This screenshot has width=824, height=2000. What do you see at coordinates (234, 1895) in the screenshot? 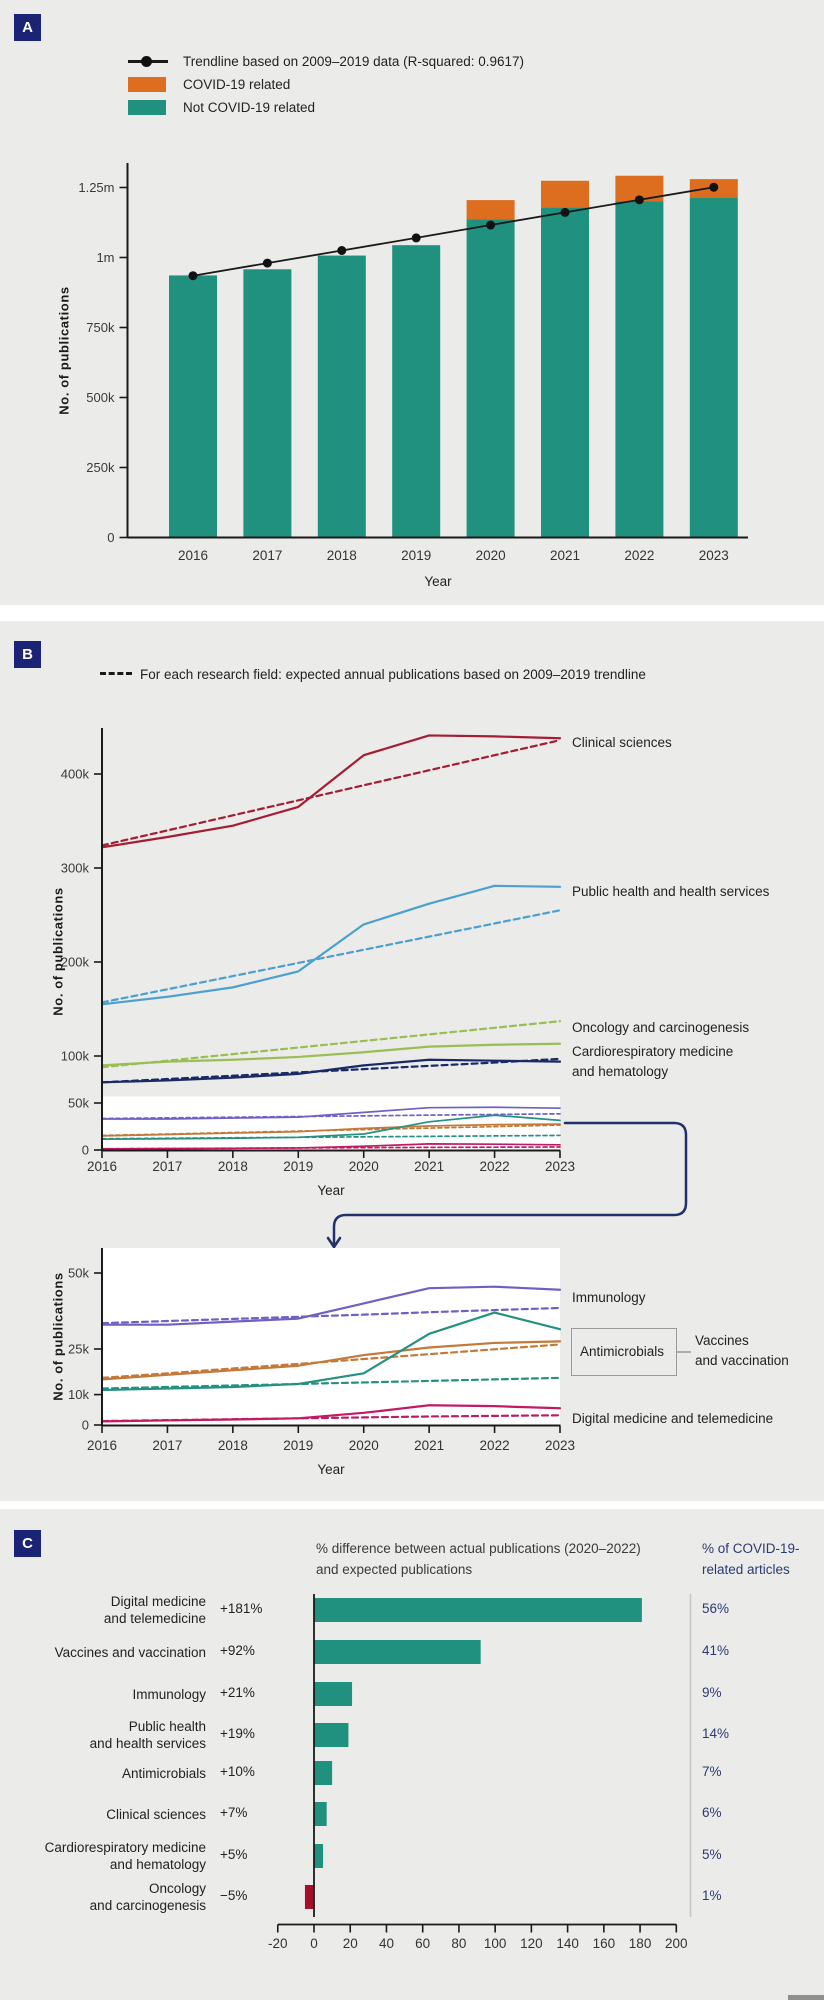
I see `row-diff-value: −5%` at bounding box center [234, 1895].